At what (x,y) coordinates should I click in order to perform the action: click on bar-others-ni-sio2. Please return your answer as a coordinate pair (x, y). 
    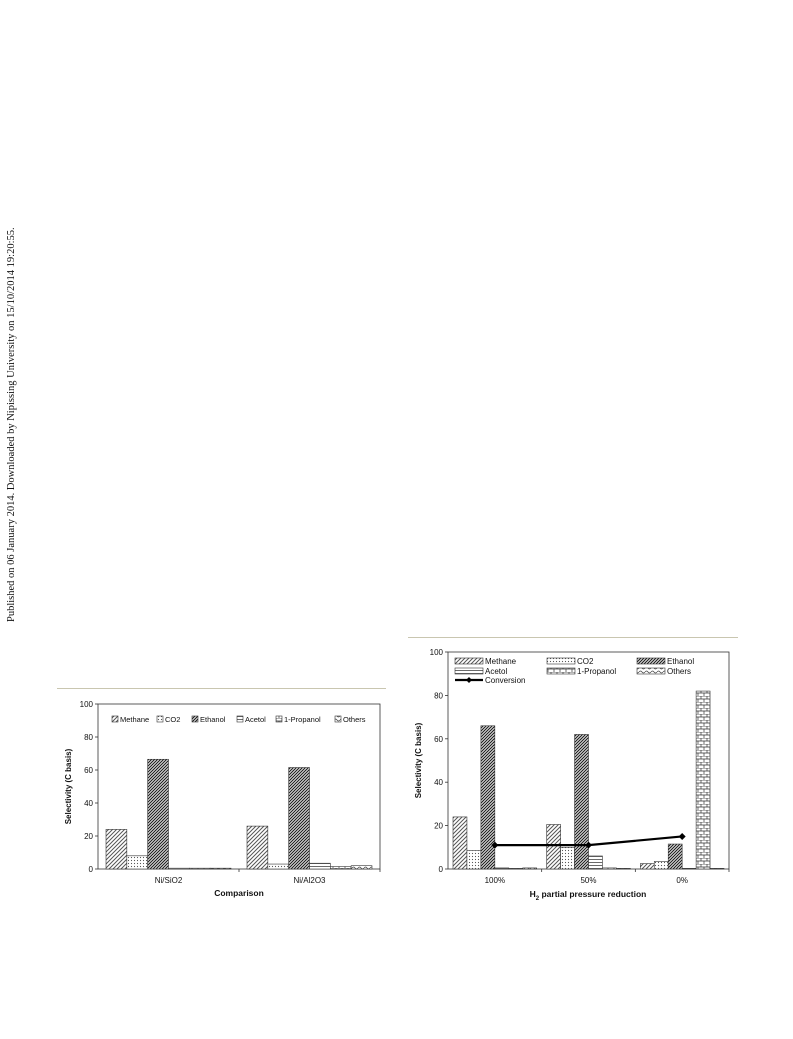
    Looking at the image, I should click on (220, 868).